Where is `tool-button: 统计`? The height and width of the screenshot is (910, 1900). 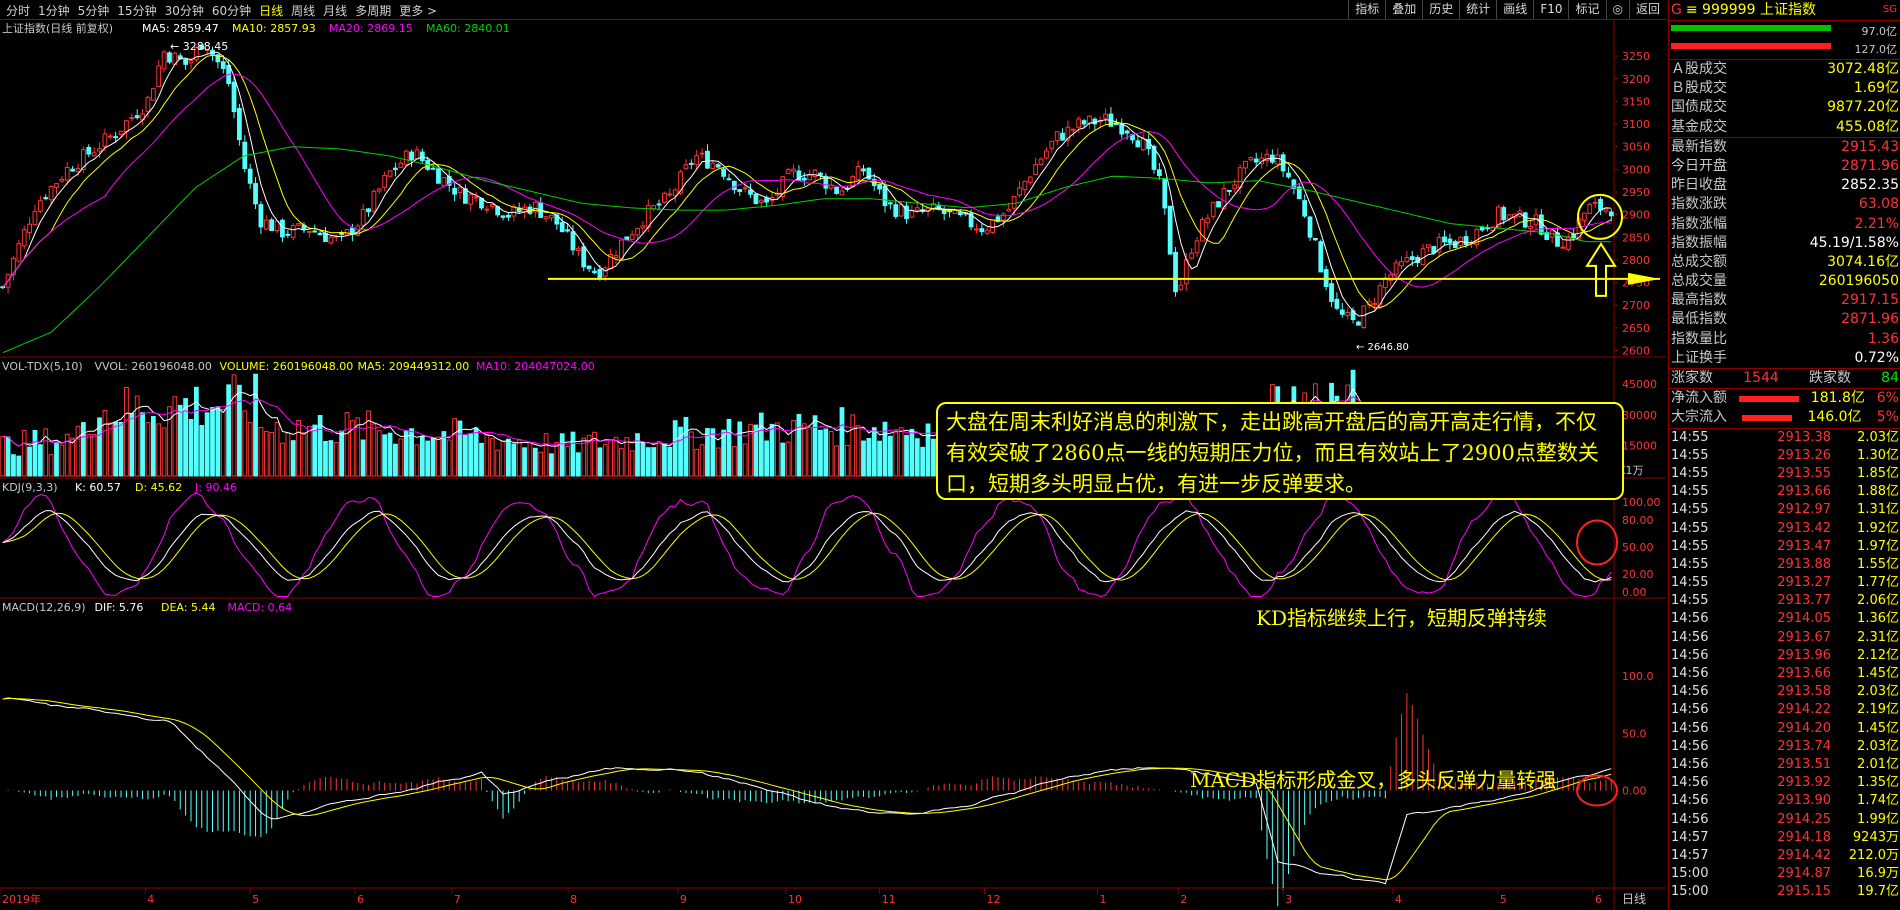 tool-button: 统计 is located at coordinates (1477, 9).